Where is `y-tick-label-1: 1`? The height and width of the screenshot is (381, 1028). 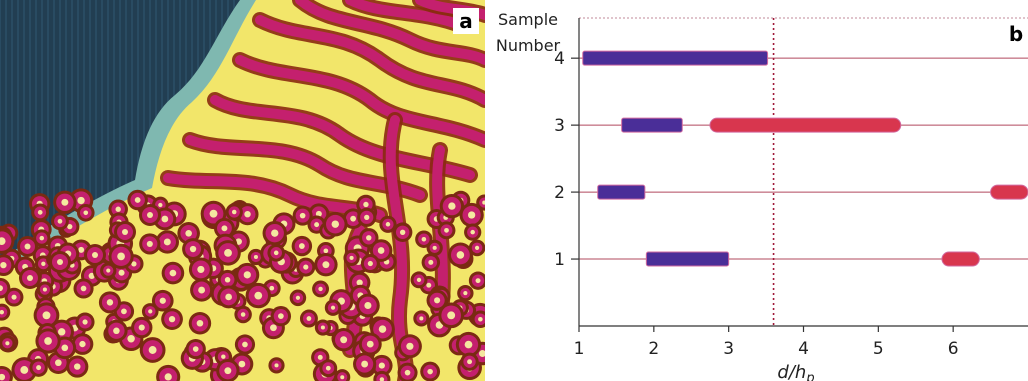
y-tick-label-1: 1 is located at coordinates (559, 260).